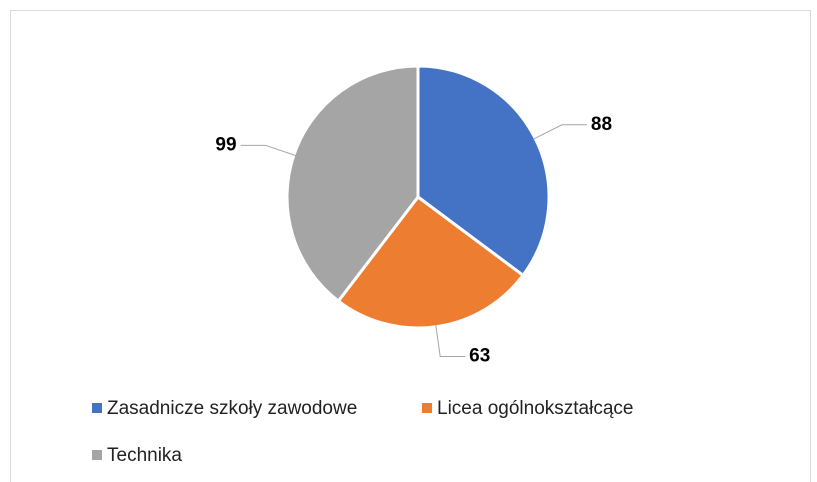 The width and height of the screenshot is (817, 482). I want to click on legend-label: Technika, so click(144, 455).